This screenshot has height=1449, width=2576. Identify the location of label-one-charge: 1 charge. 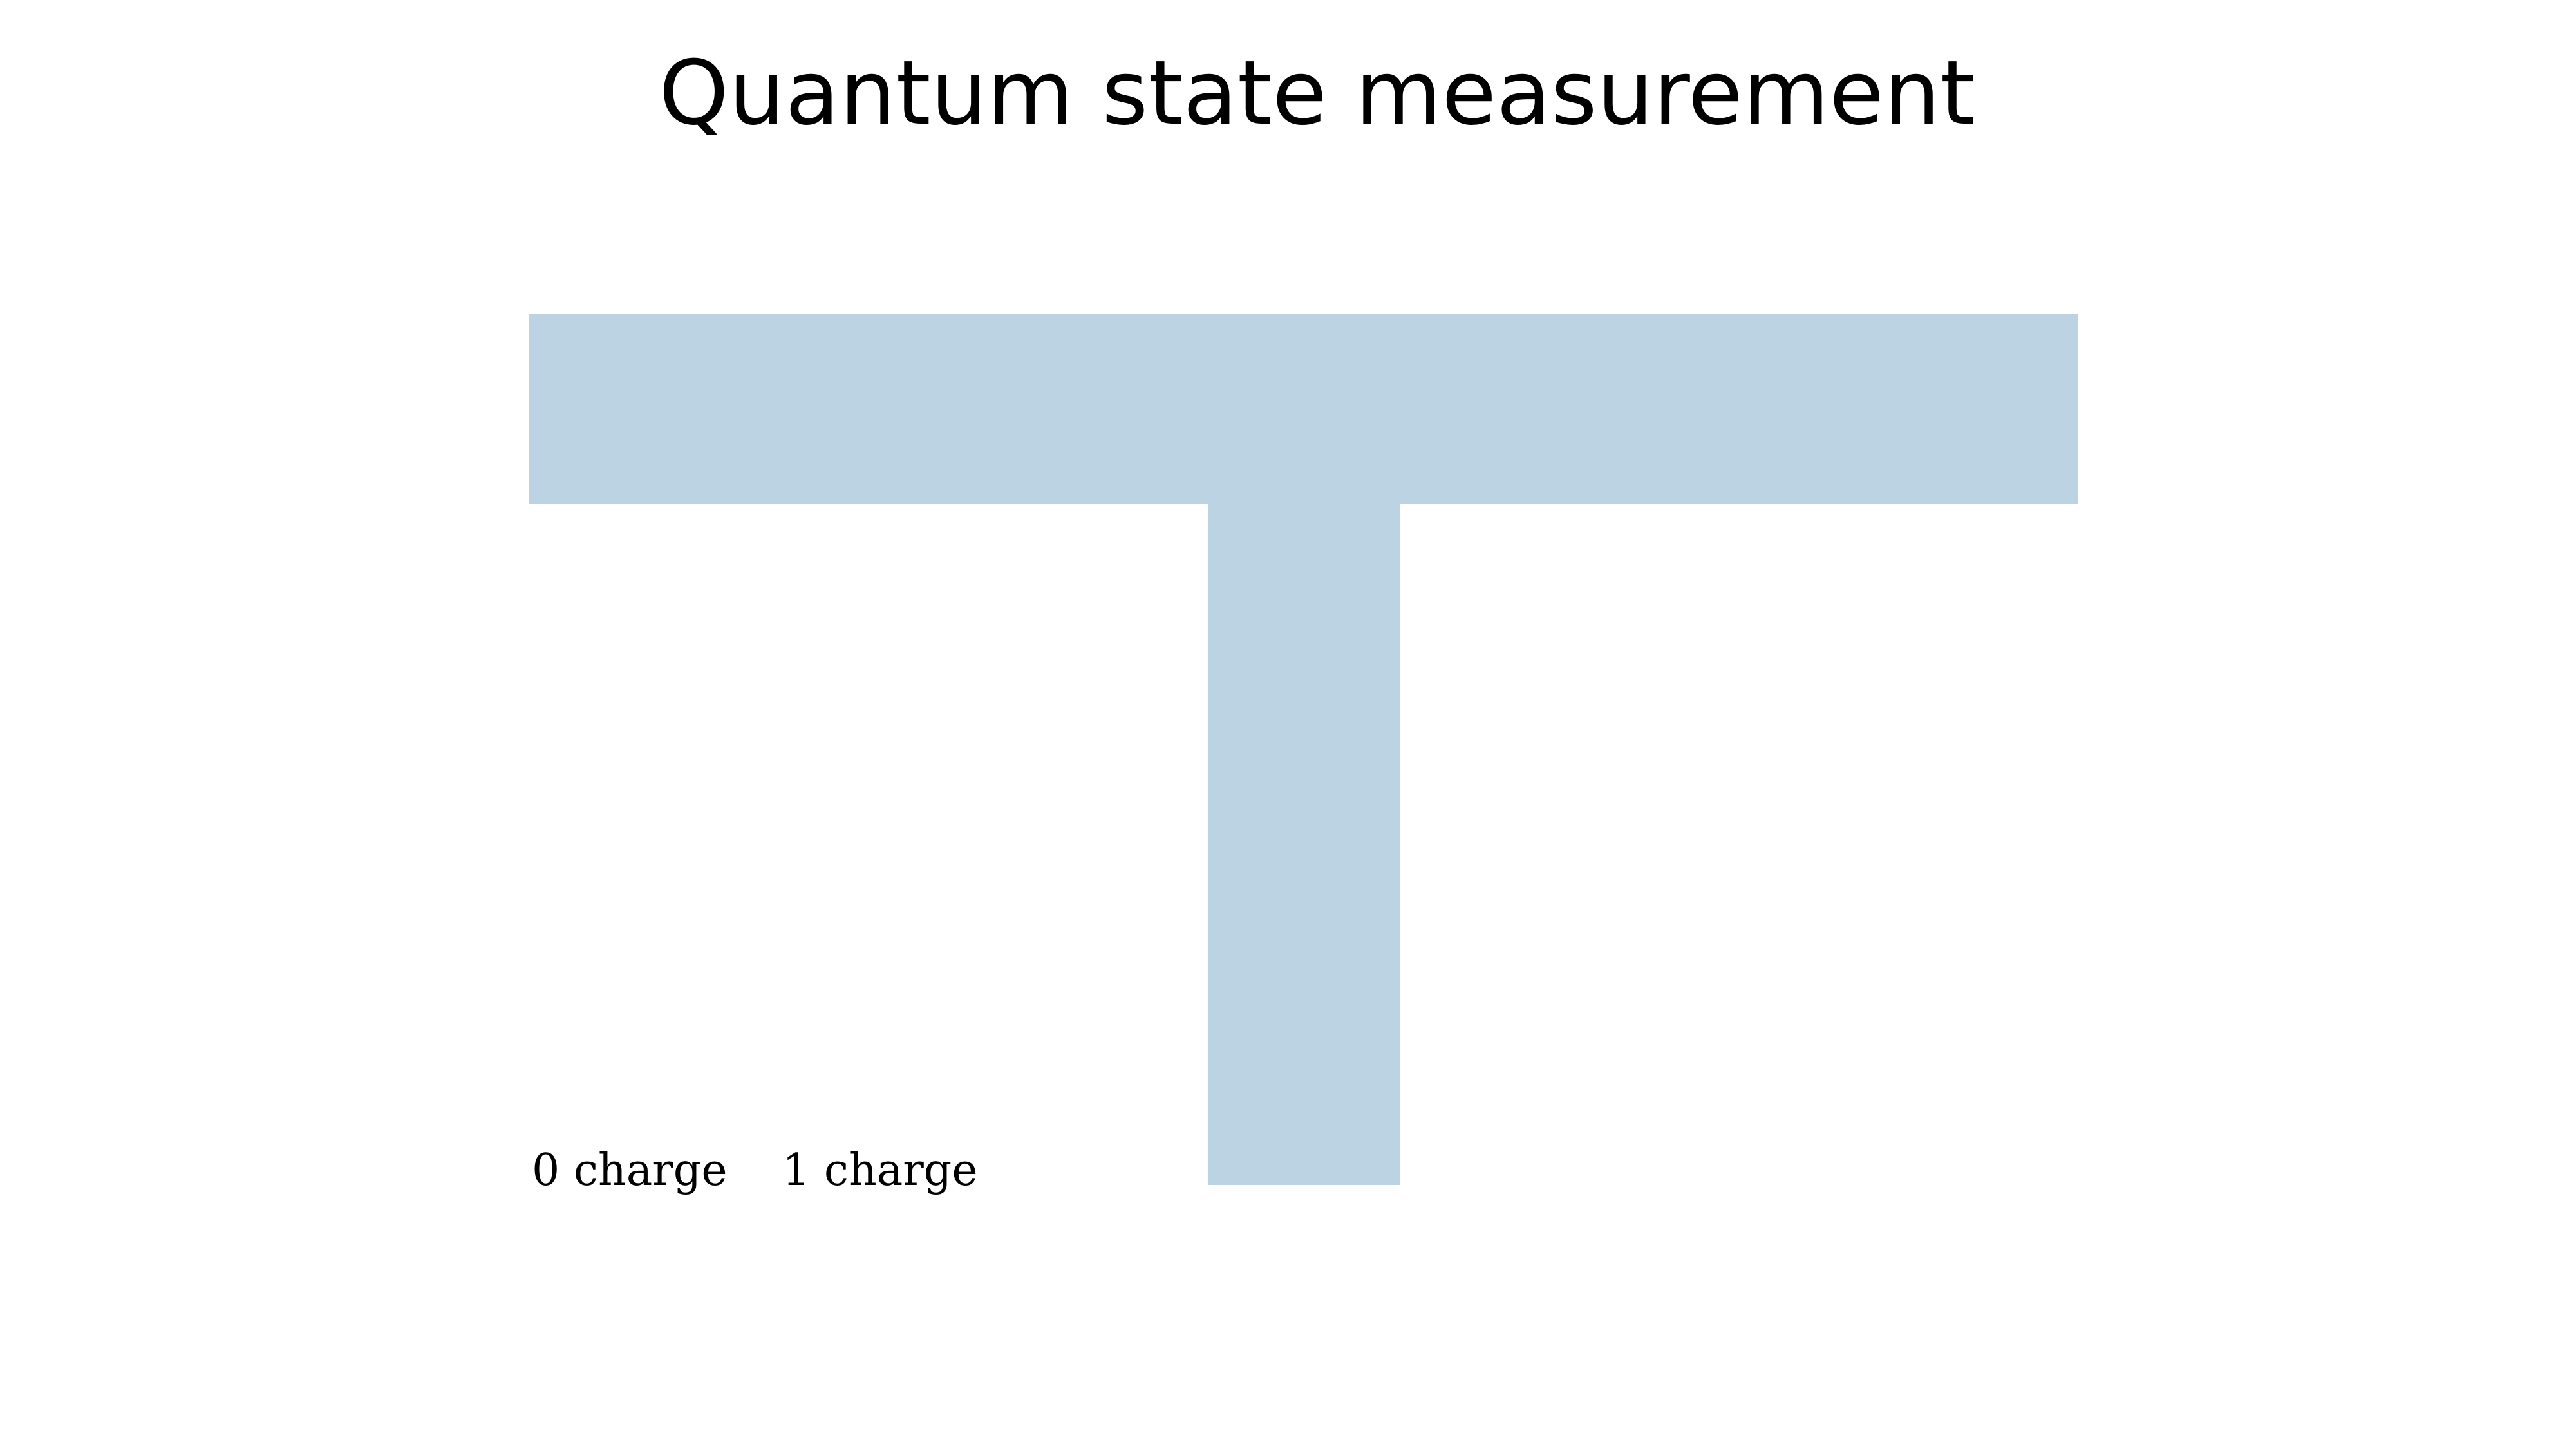
(880, 1170).